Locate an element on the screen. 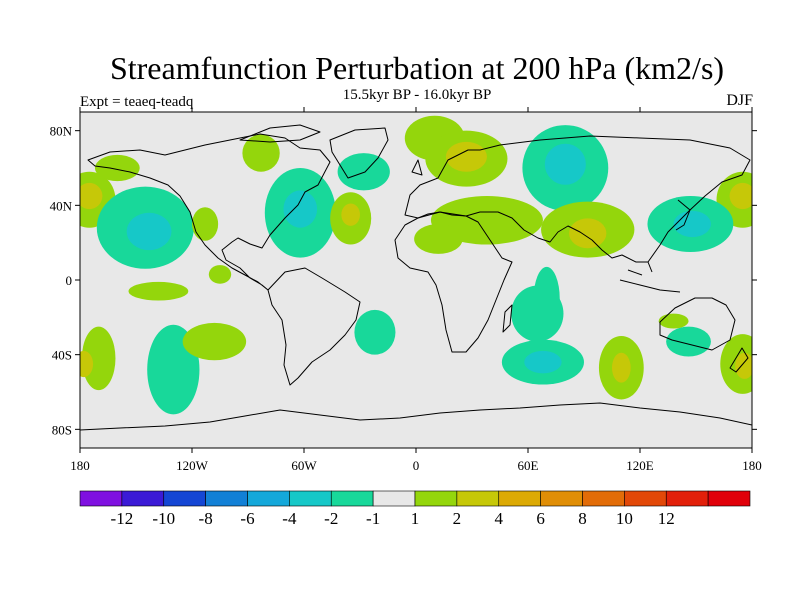 The image size is (800, 600). colorbar-label: -8 is located at coordinates (206, 518).